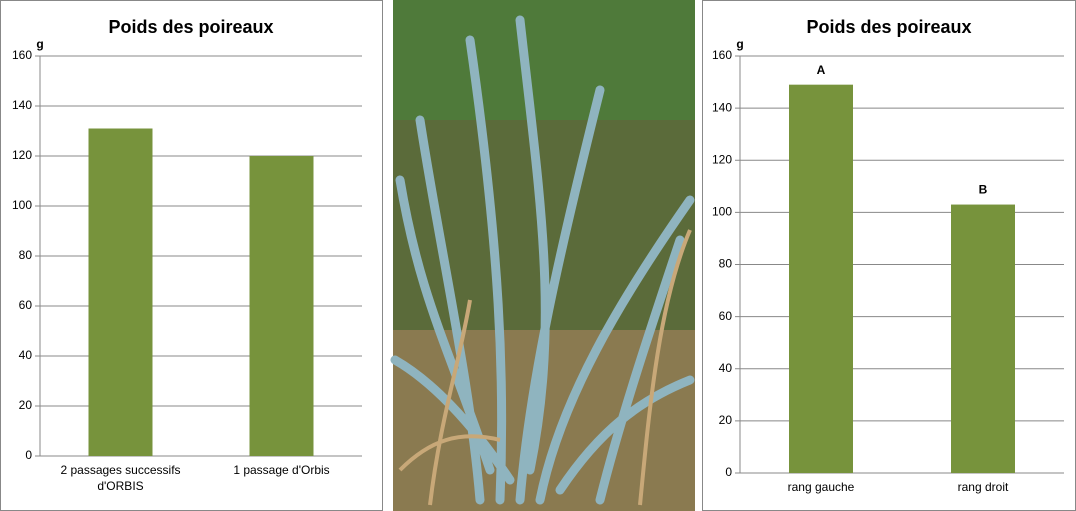 The image size is (1076, 511). I want to click on annotation: B, so click(983, 190).